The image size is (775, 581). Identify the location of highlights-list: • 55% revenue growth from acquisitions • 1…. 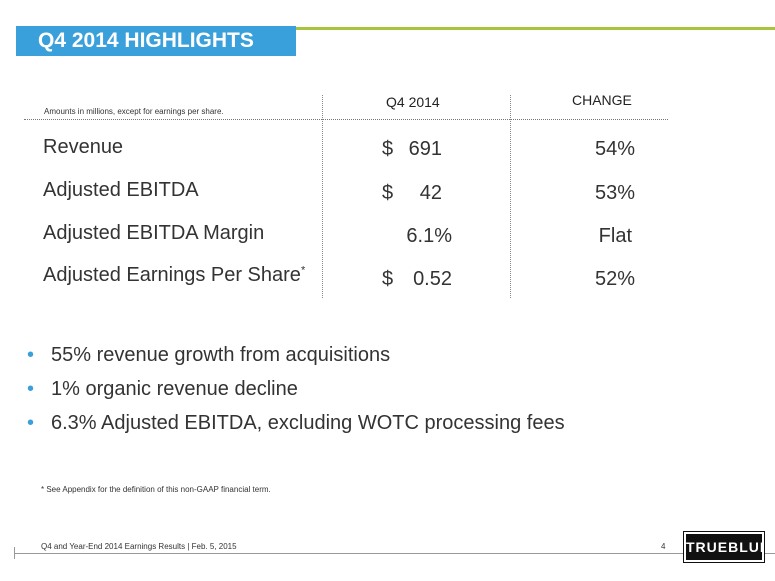
(296, 393).